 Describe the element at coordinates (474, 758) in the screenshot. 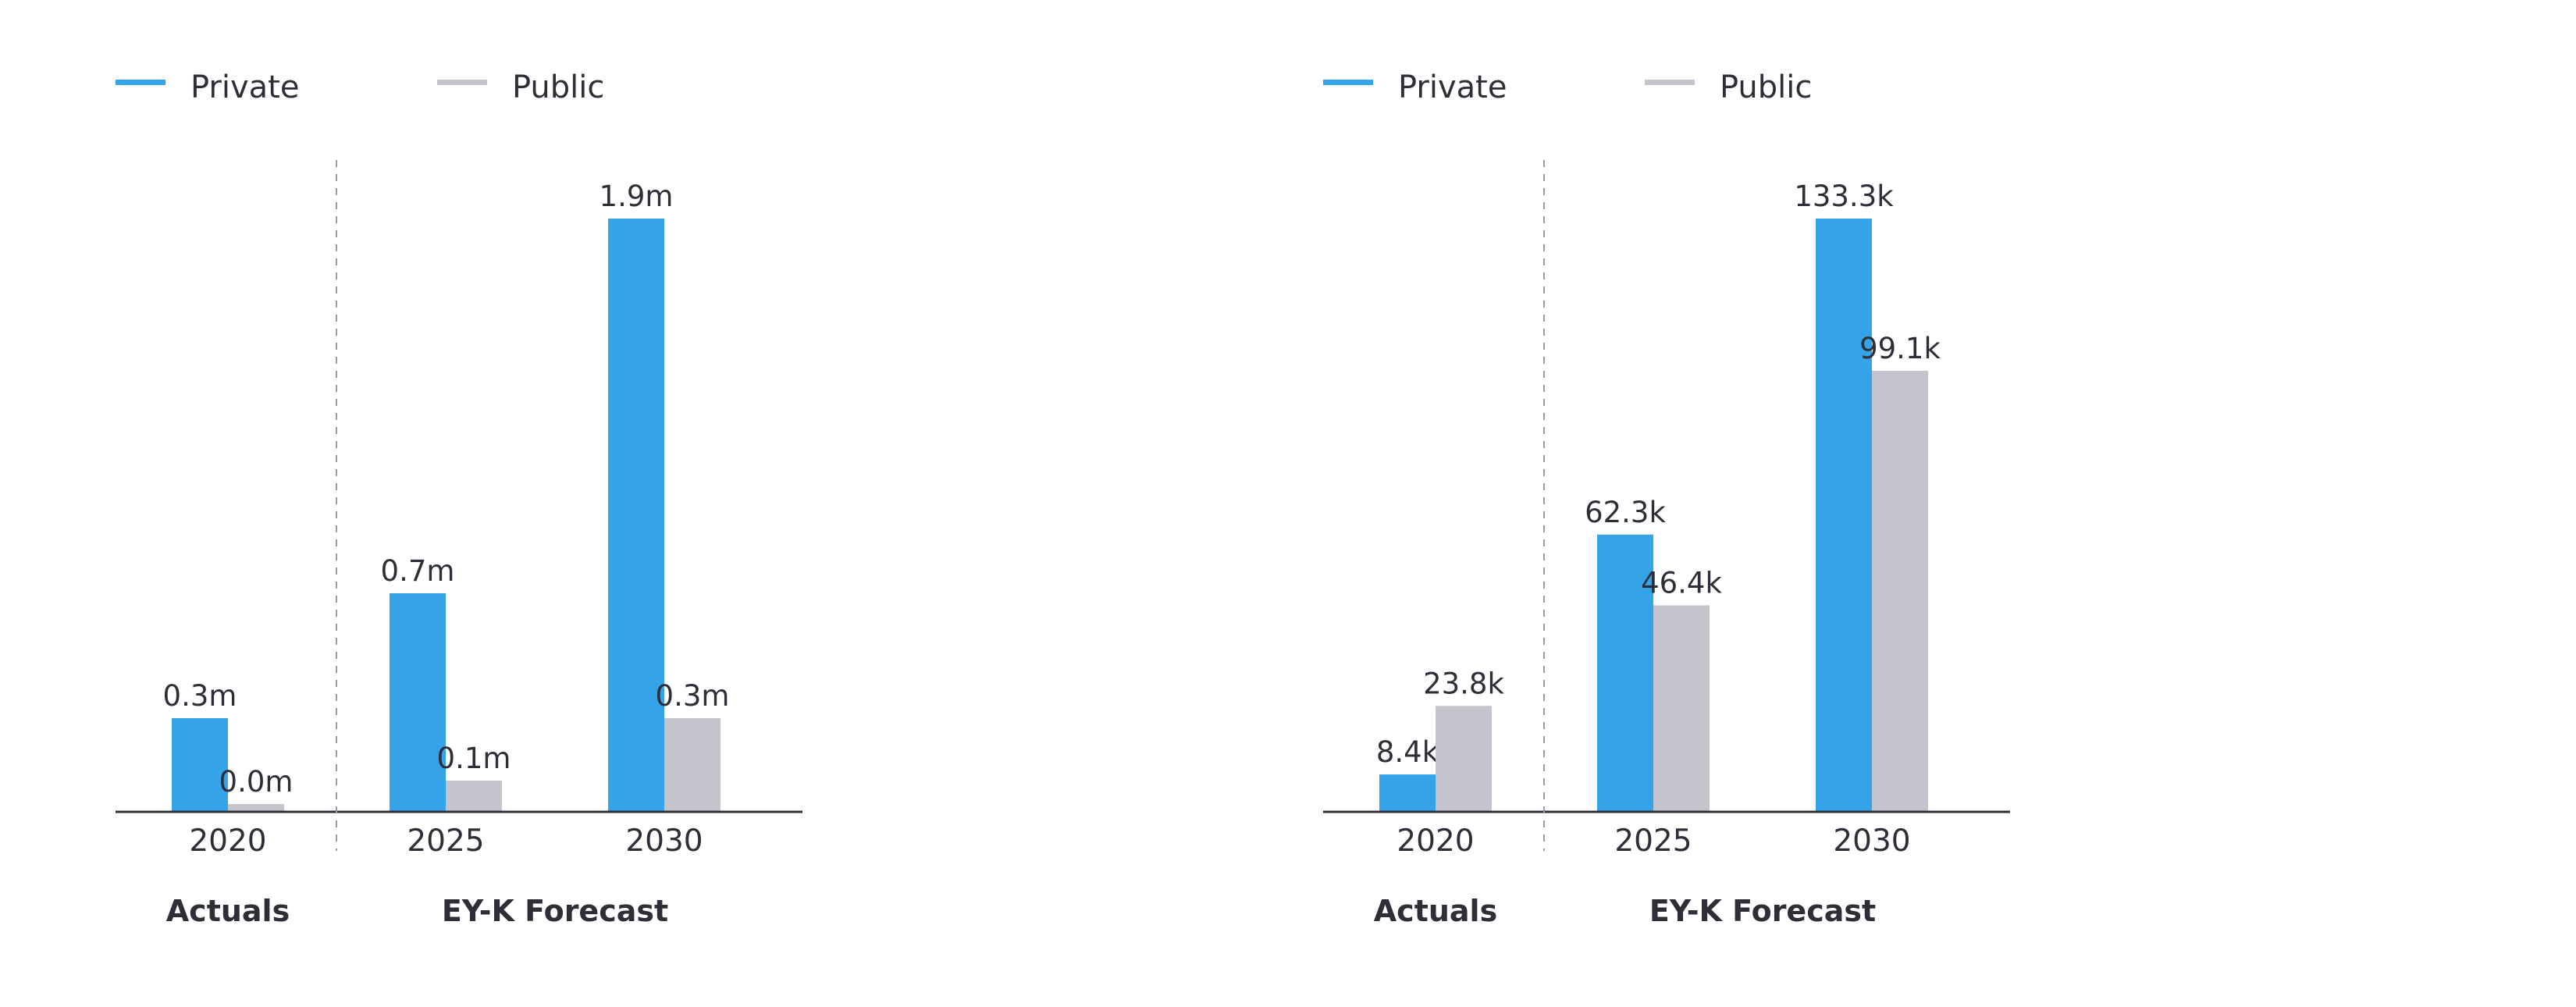

I see `value-label-public-2025: 0.1m` at that location.